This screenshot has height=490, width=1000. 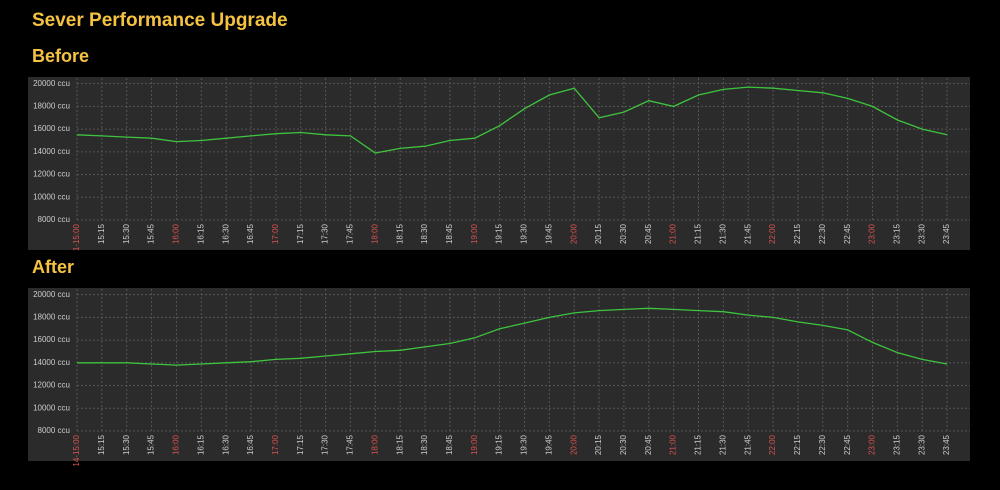 What do you see at coordinates (53, 267) in the screenshot?
I see `chart-title: After` at bounding box center [53, 267].